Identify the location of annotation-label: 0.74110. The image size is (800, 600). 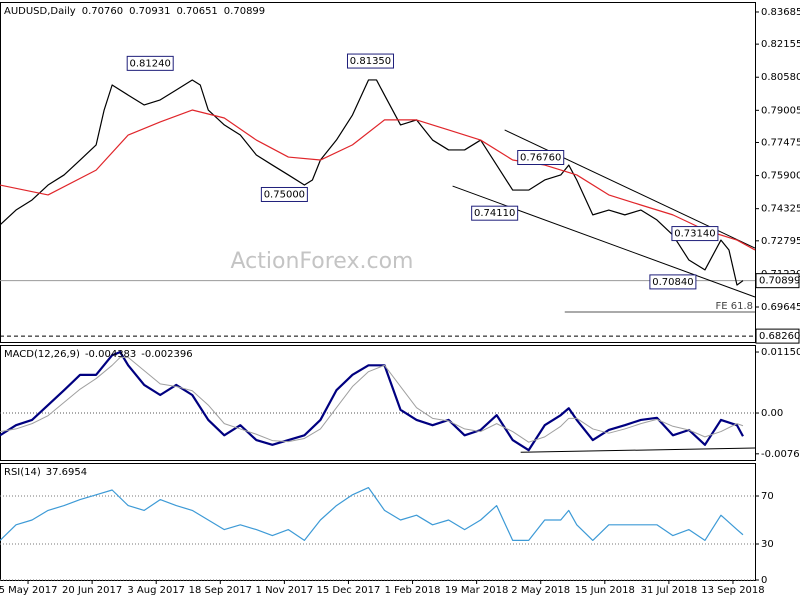
(494, 213).